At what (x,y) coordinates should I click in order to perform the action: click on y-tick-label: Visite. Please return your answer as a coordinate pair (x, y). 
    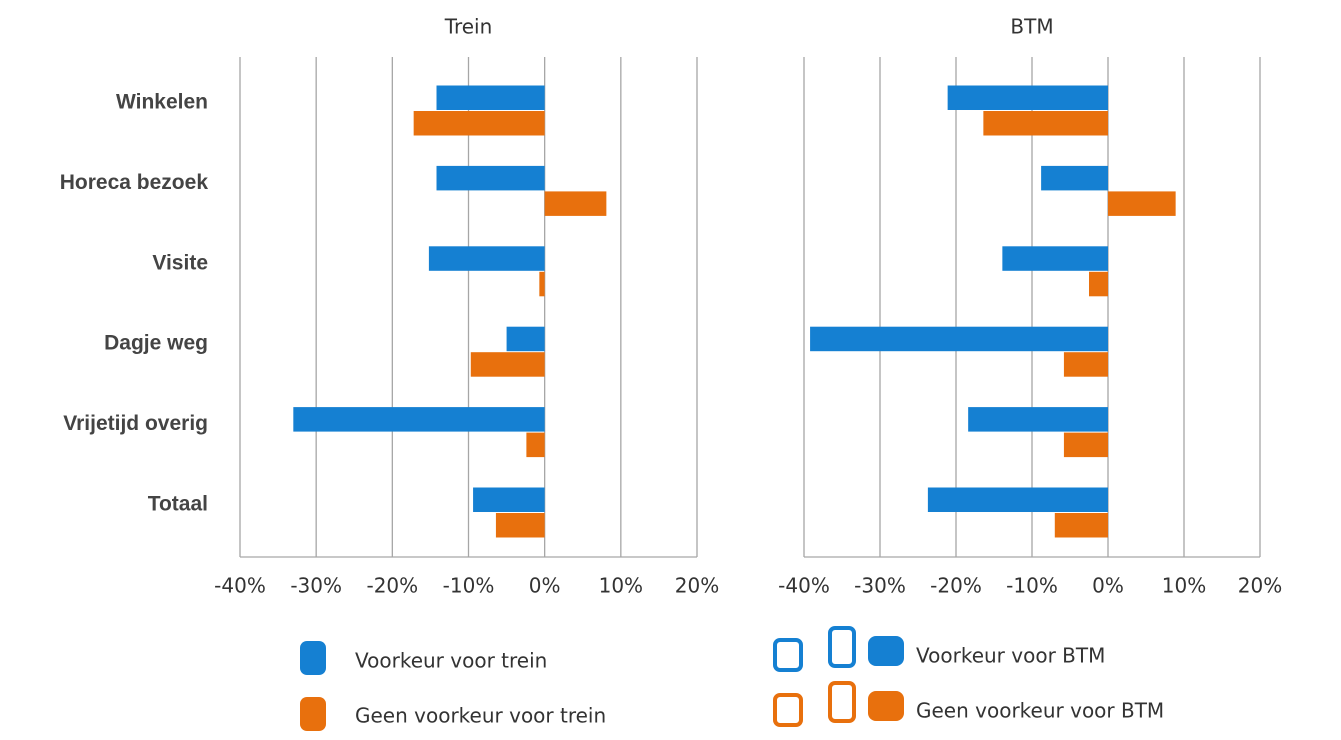
    Looking at the image, I should click on (180, 262).